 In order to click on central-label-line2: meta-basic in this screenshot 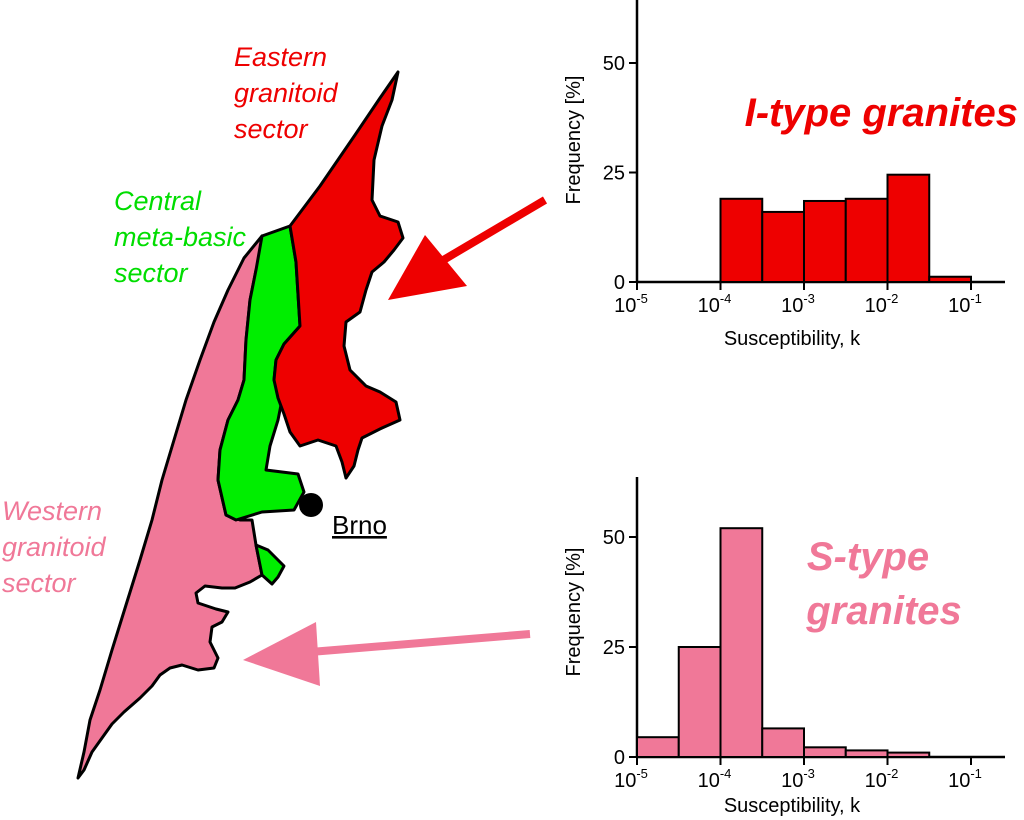, I will do `click(180, 237)`.